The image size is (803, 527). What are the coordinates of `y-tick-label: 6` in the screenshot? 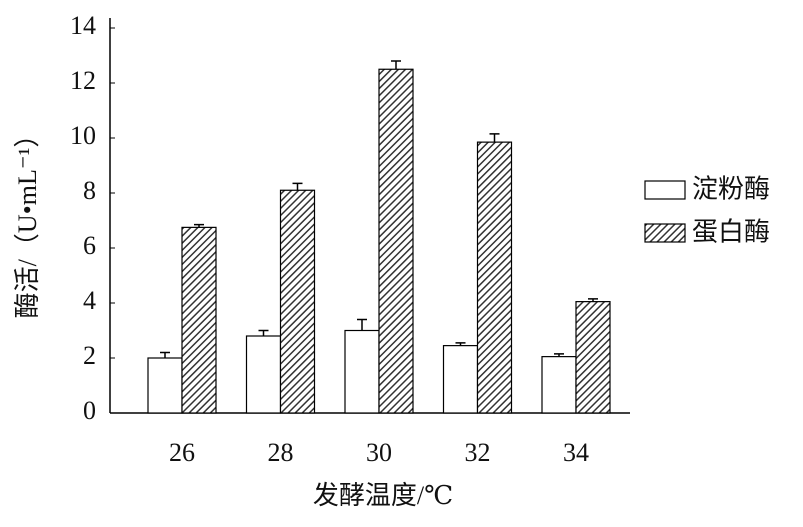 It's located at (89, 245).